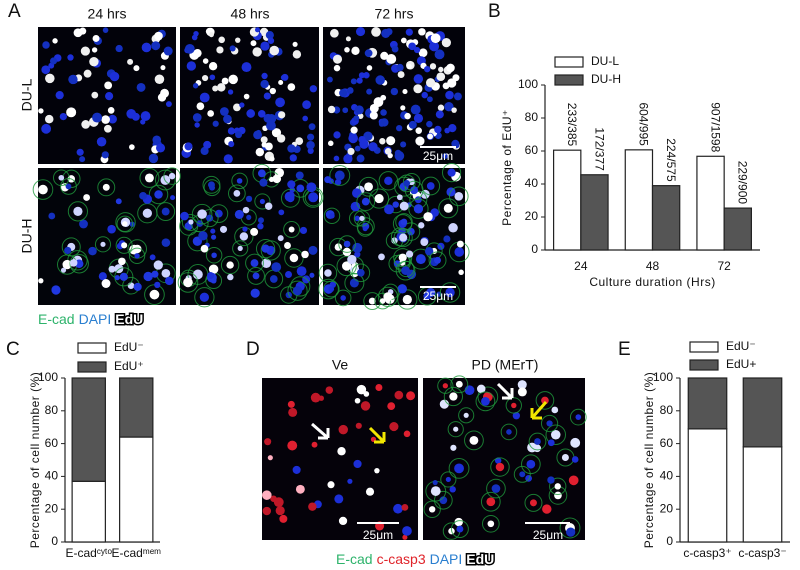 This screenshot has width=800, height=570. I want to click on column-label: PD (MErT), so click(505, 365).